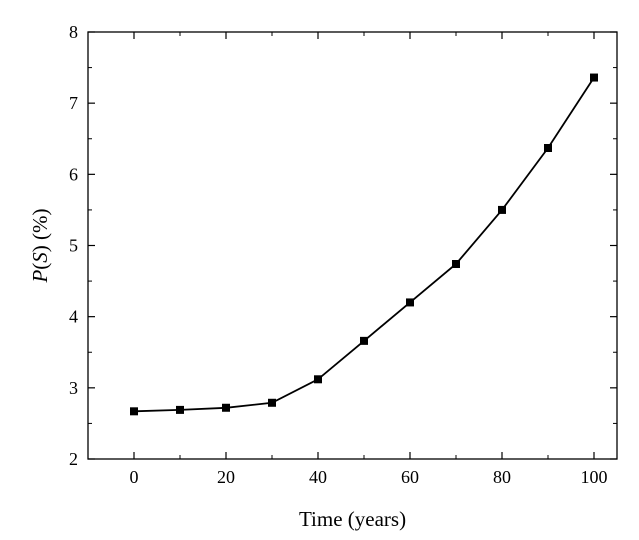  I want to click on y-tick-label: 5, so click(73, 246).